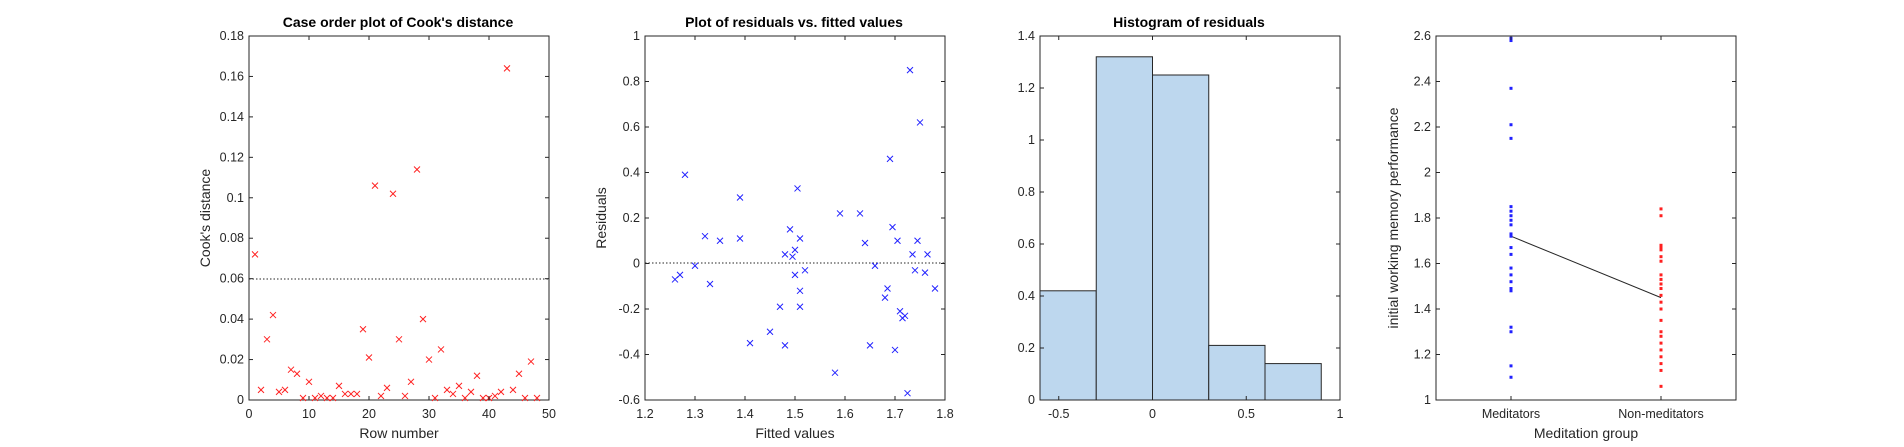  I want to click on x-tick-label: 1.3, so click(694, 414).